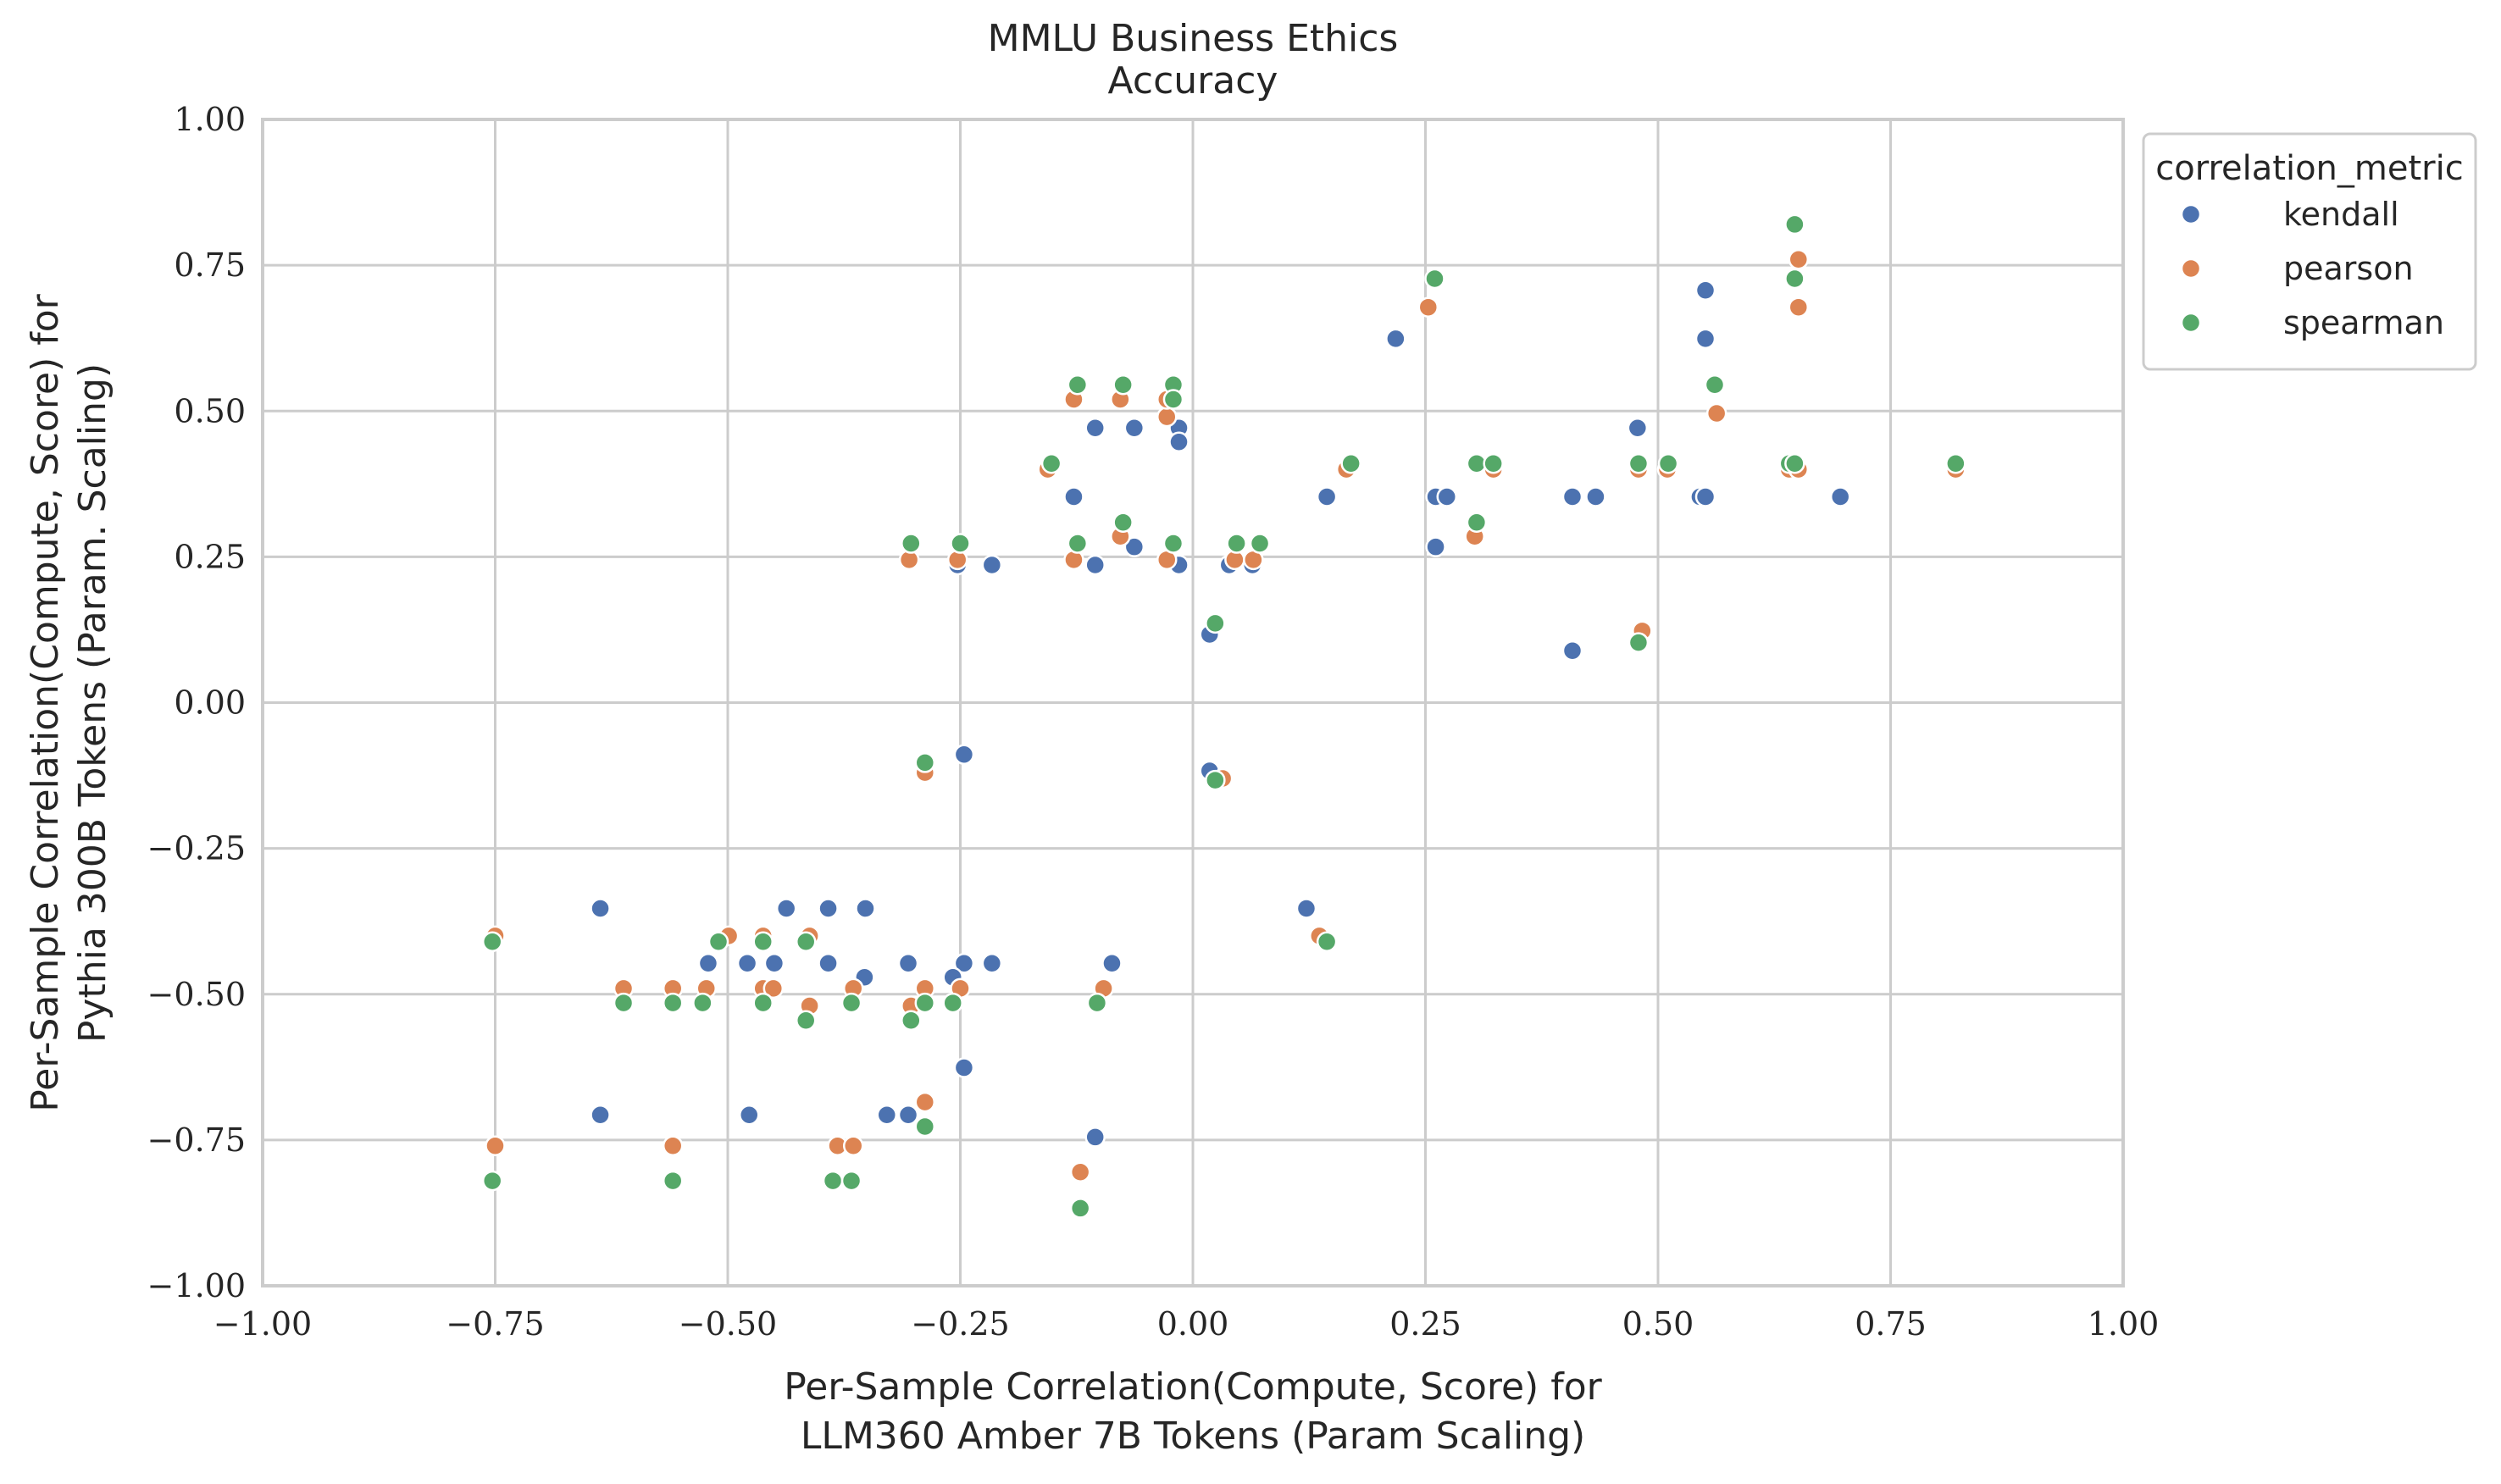 The height and width of the screenshot is (1484, 2501). I want to click on chart-subtitle: Accuracy, so click(1193, 80).